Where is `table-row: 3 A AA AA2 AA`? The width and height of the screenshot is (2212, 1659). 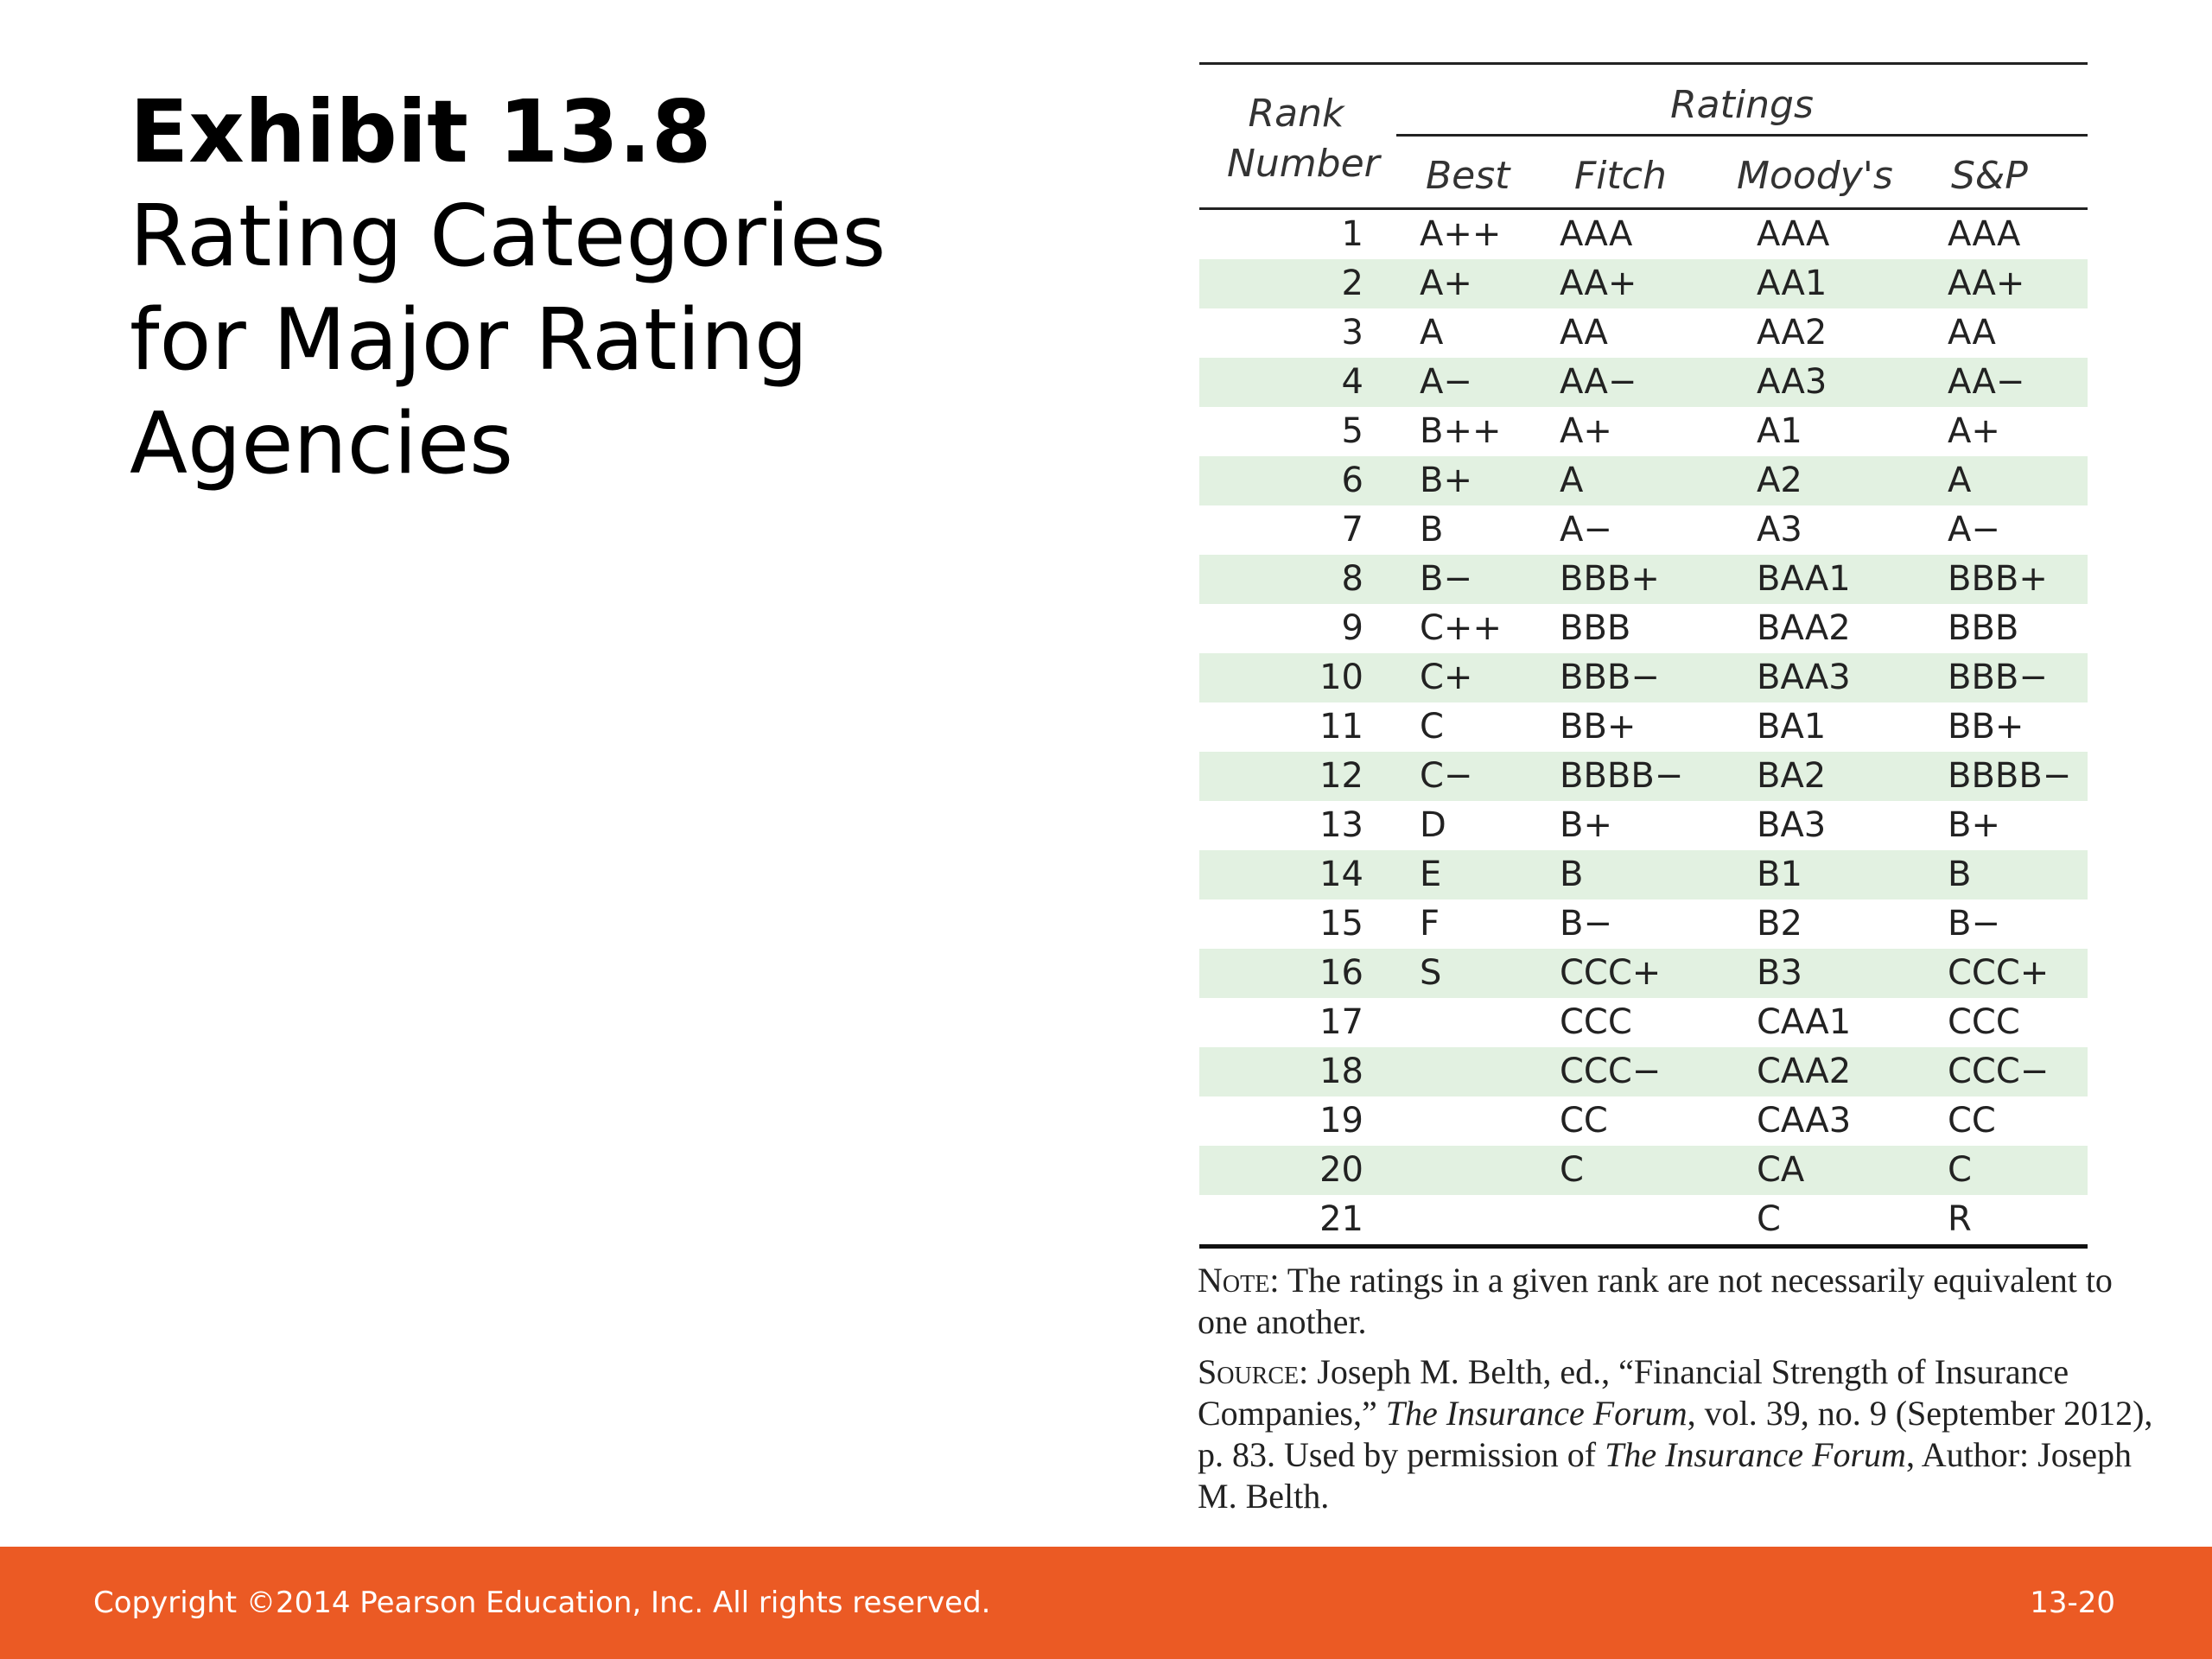
table-row: 3 A AA AA2 AA is located at coordinates (1643, 333).